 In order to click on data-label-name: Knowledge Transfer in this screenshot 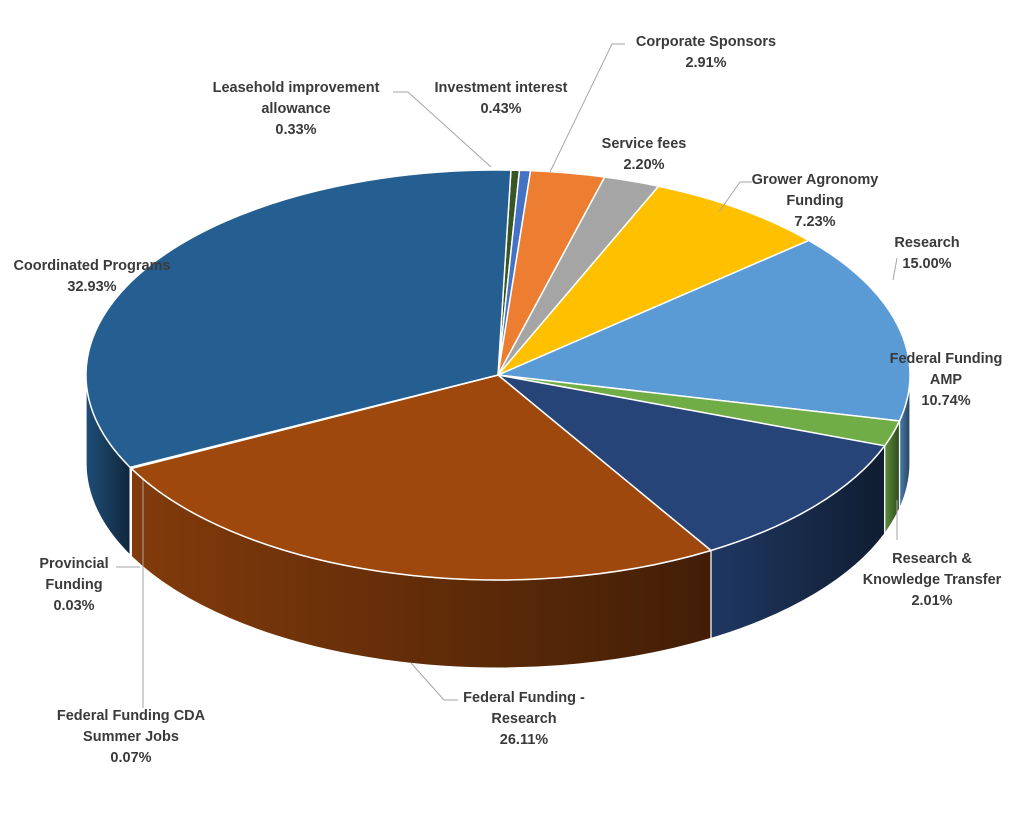, I will do `click(932, 580)`.